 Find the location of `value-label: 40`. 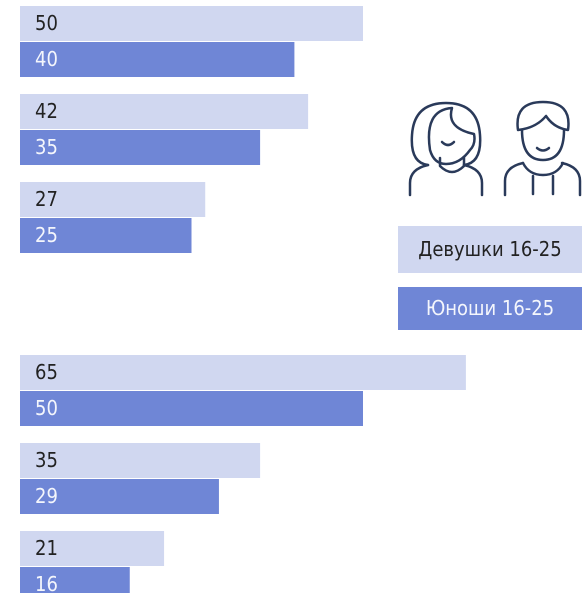

value-label: 40 is located at coordinates (46, 59).